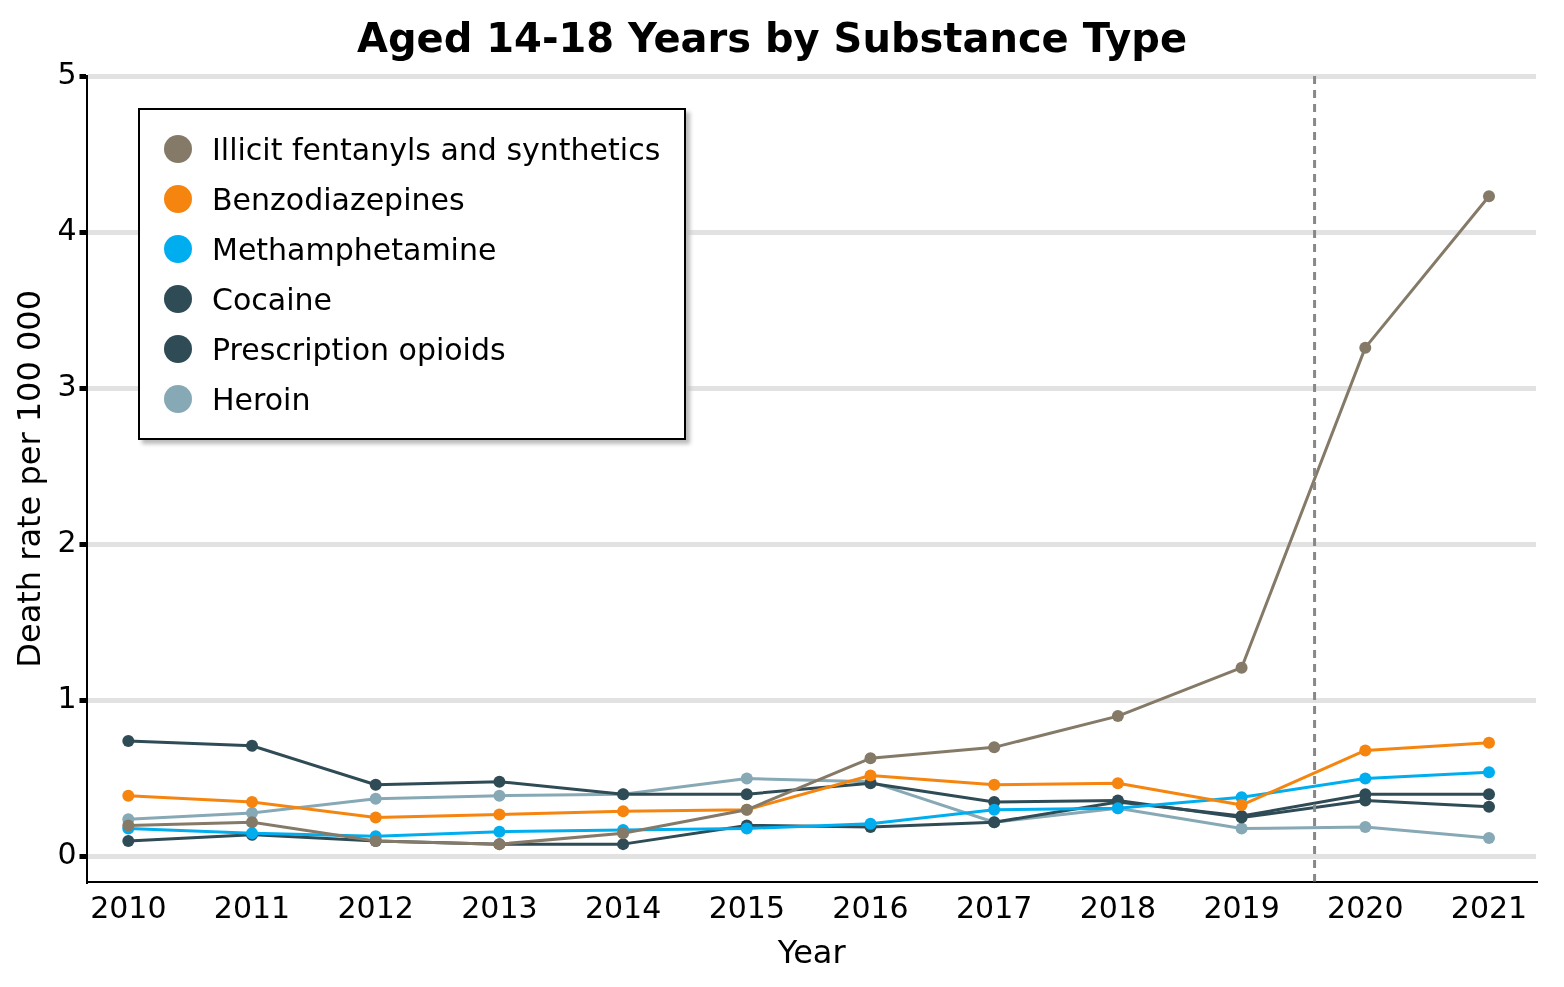 The image size is (1564, 987). Describe the element at coordinates (436, 149) in the screenshot. I see `legend-label: Illicit fentanyls and synthetics` at that location.